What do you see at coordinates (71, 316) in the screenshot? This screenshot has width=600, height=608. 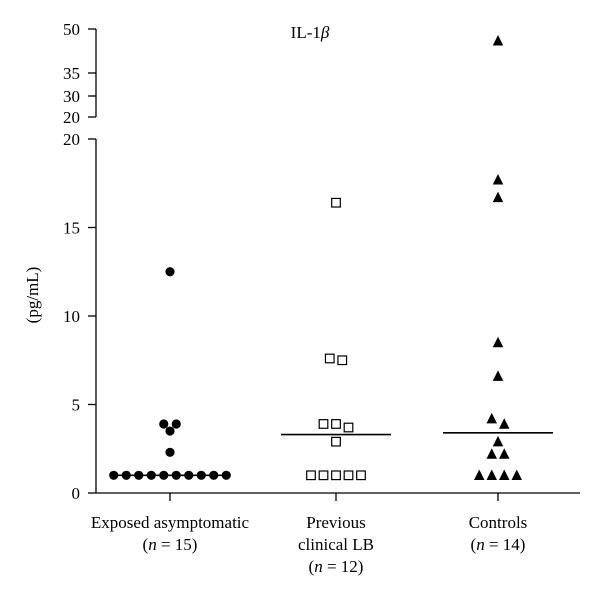 I see `y-tick-label: 10` at bounding box center [71, 316].